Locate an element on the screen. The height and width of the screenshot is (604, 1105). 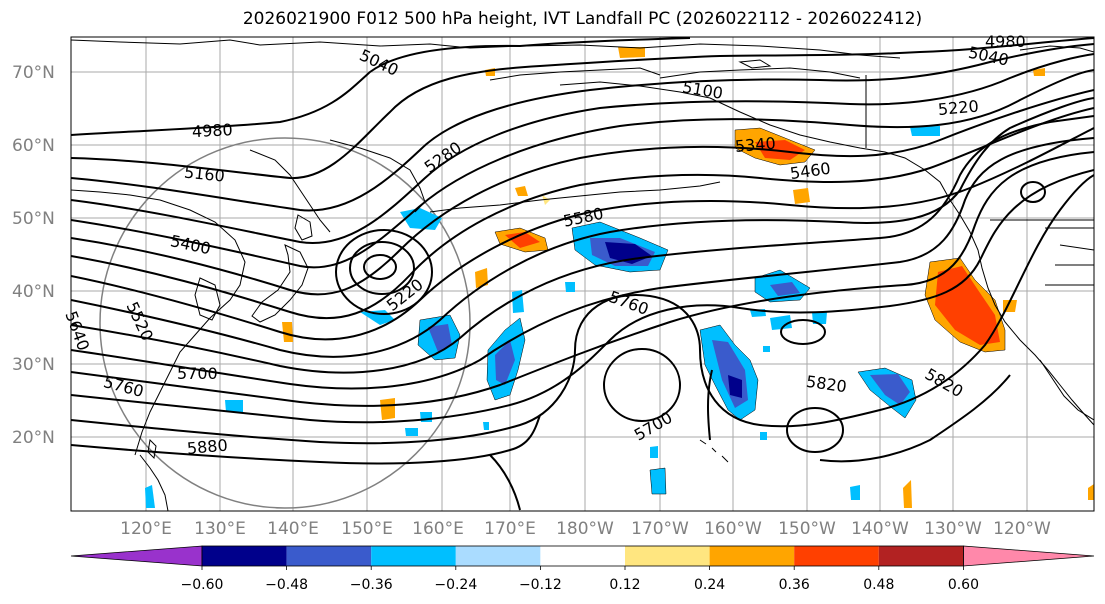
lon-label: 160°W is located at coordinates (733, 529).